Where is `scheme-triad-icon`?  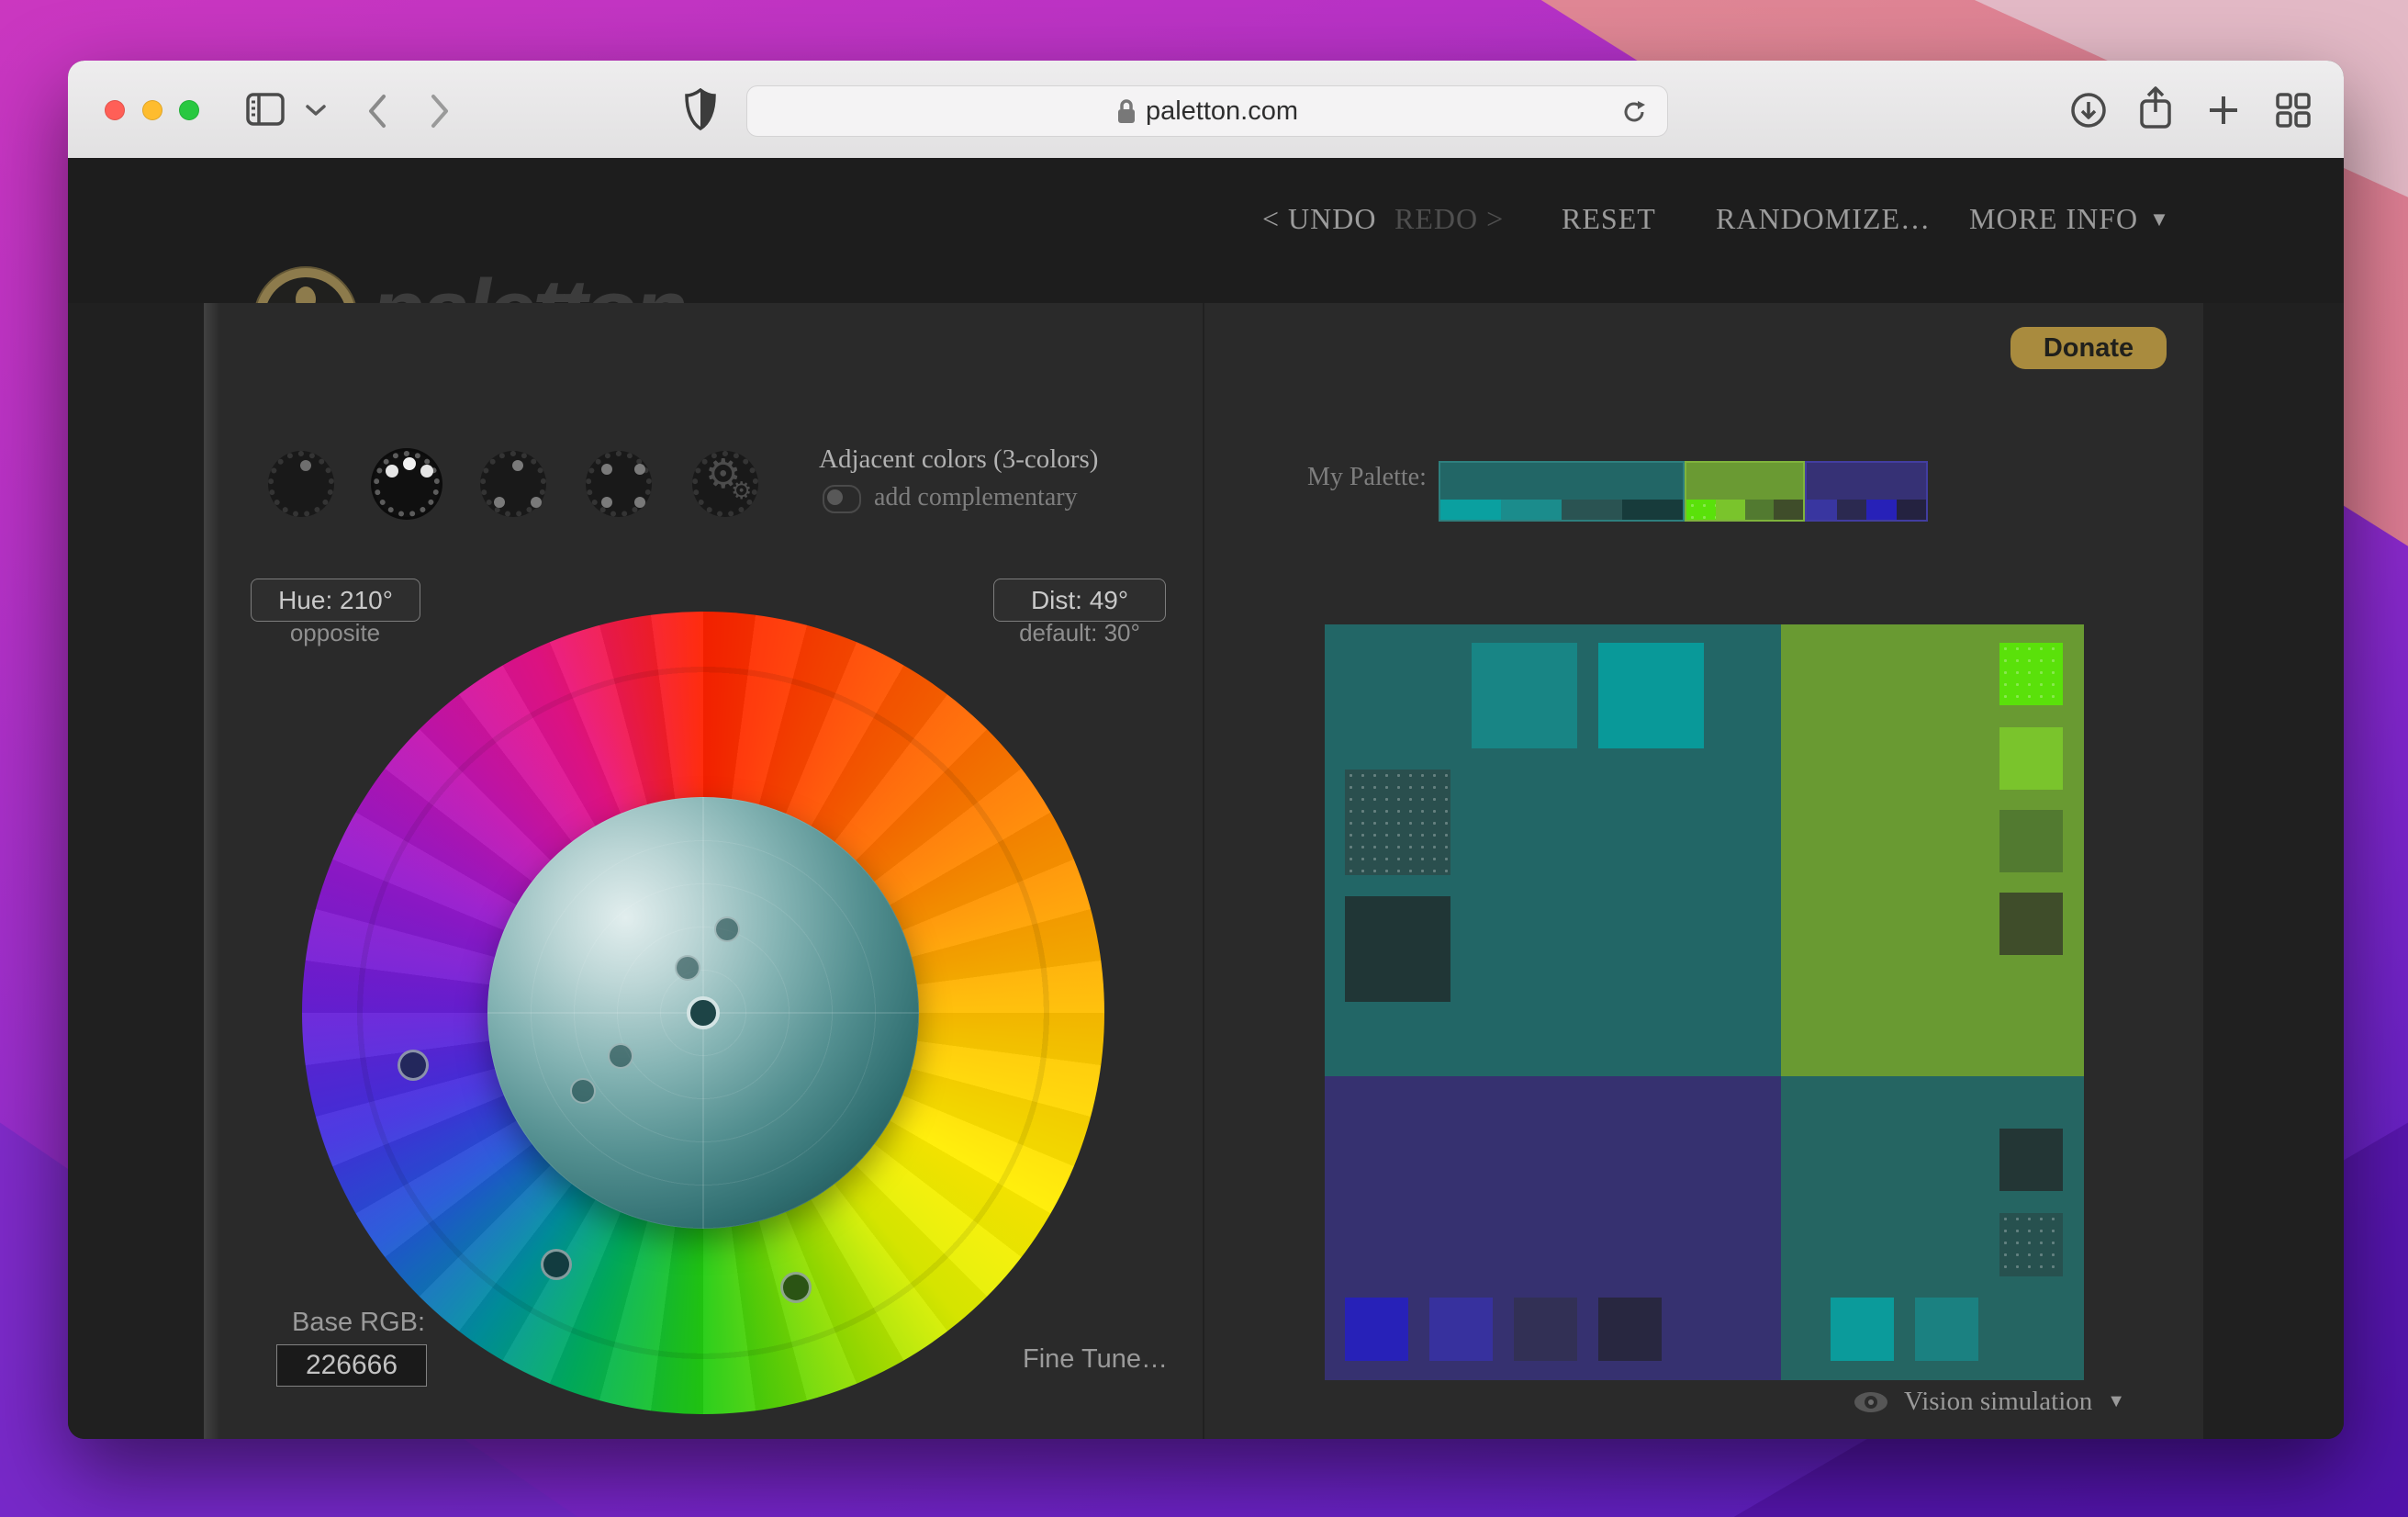 scheme-triad-icon is located at coordinates (513, 484).